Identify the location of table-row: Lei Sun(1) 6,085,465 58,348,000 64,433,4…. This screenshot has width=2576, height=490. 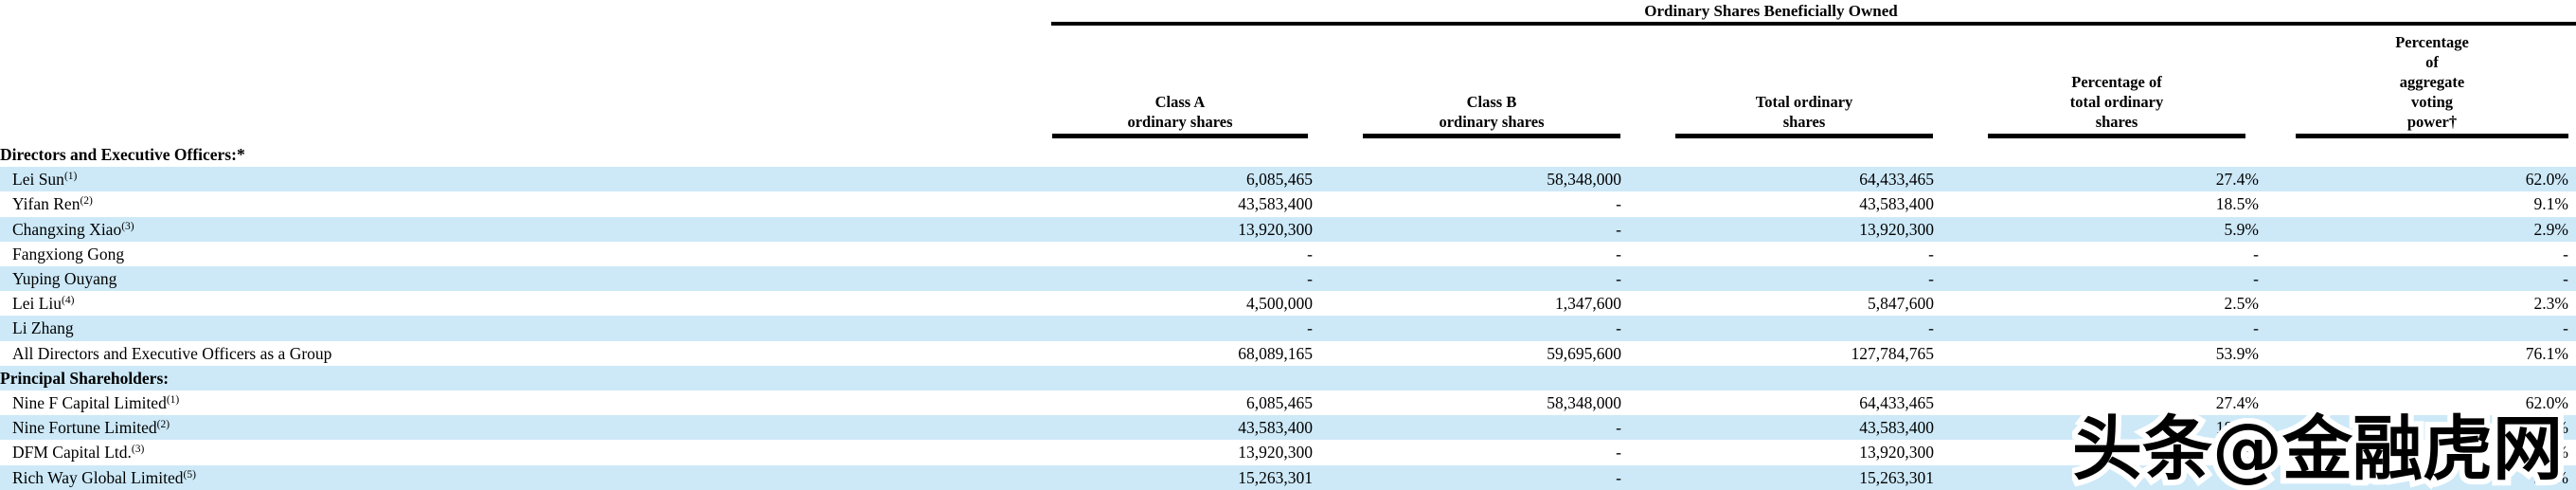
(1288, 179).